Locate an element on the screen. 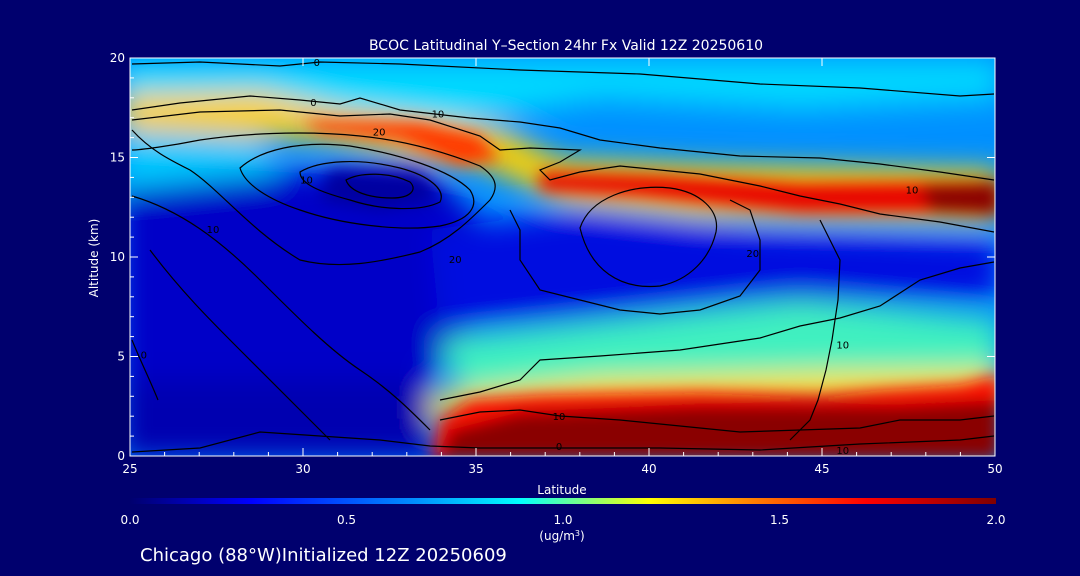 This screenshot has height=576, width=1080. field-middle-green is located at coordinates (717, 345).